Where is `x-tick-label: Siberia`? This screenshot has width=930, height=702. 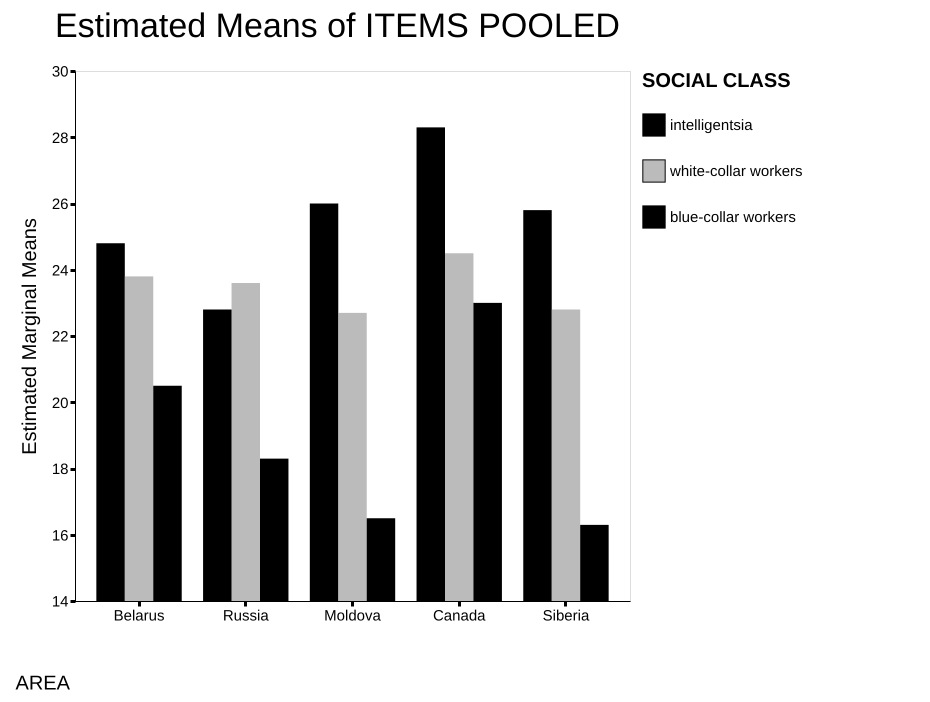 x-tick-label: Siberia is located at coordinates (566, 616).